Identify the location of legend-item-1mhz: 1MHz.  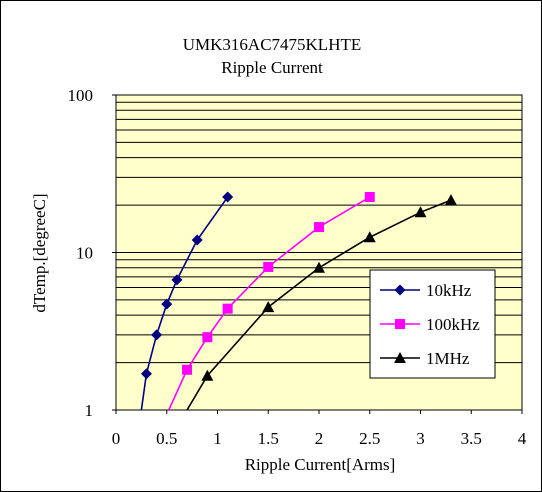
(425, 358).